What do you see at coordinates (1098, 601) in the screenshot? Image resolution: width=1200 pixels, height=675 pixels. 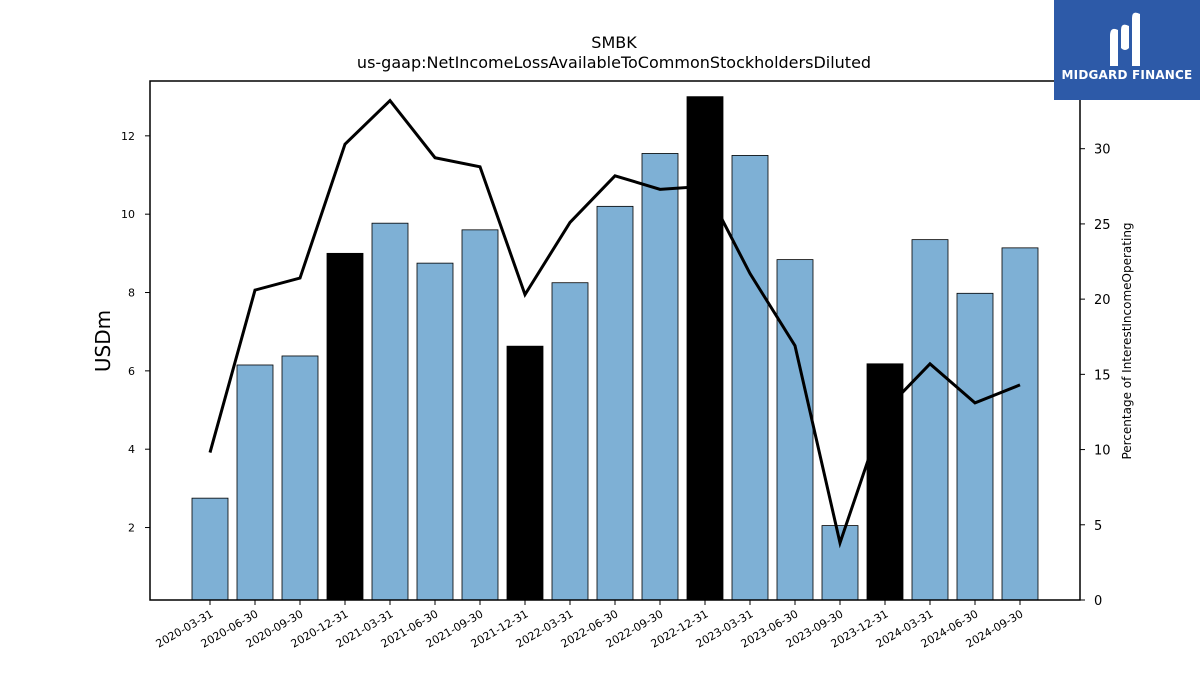 I see `y2-tick-label: 0` at bounding box center [1098, 601].